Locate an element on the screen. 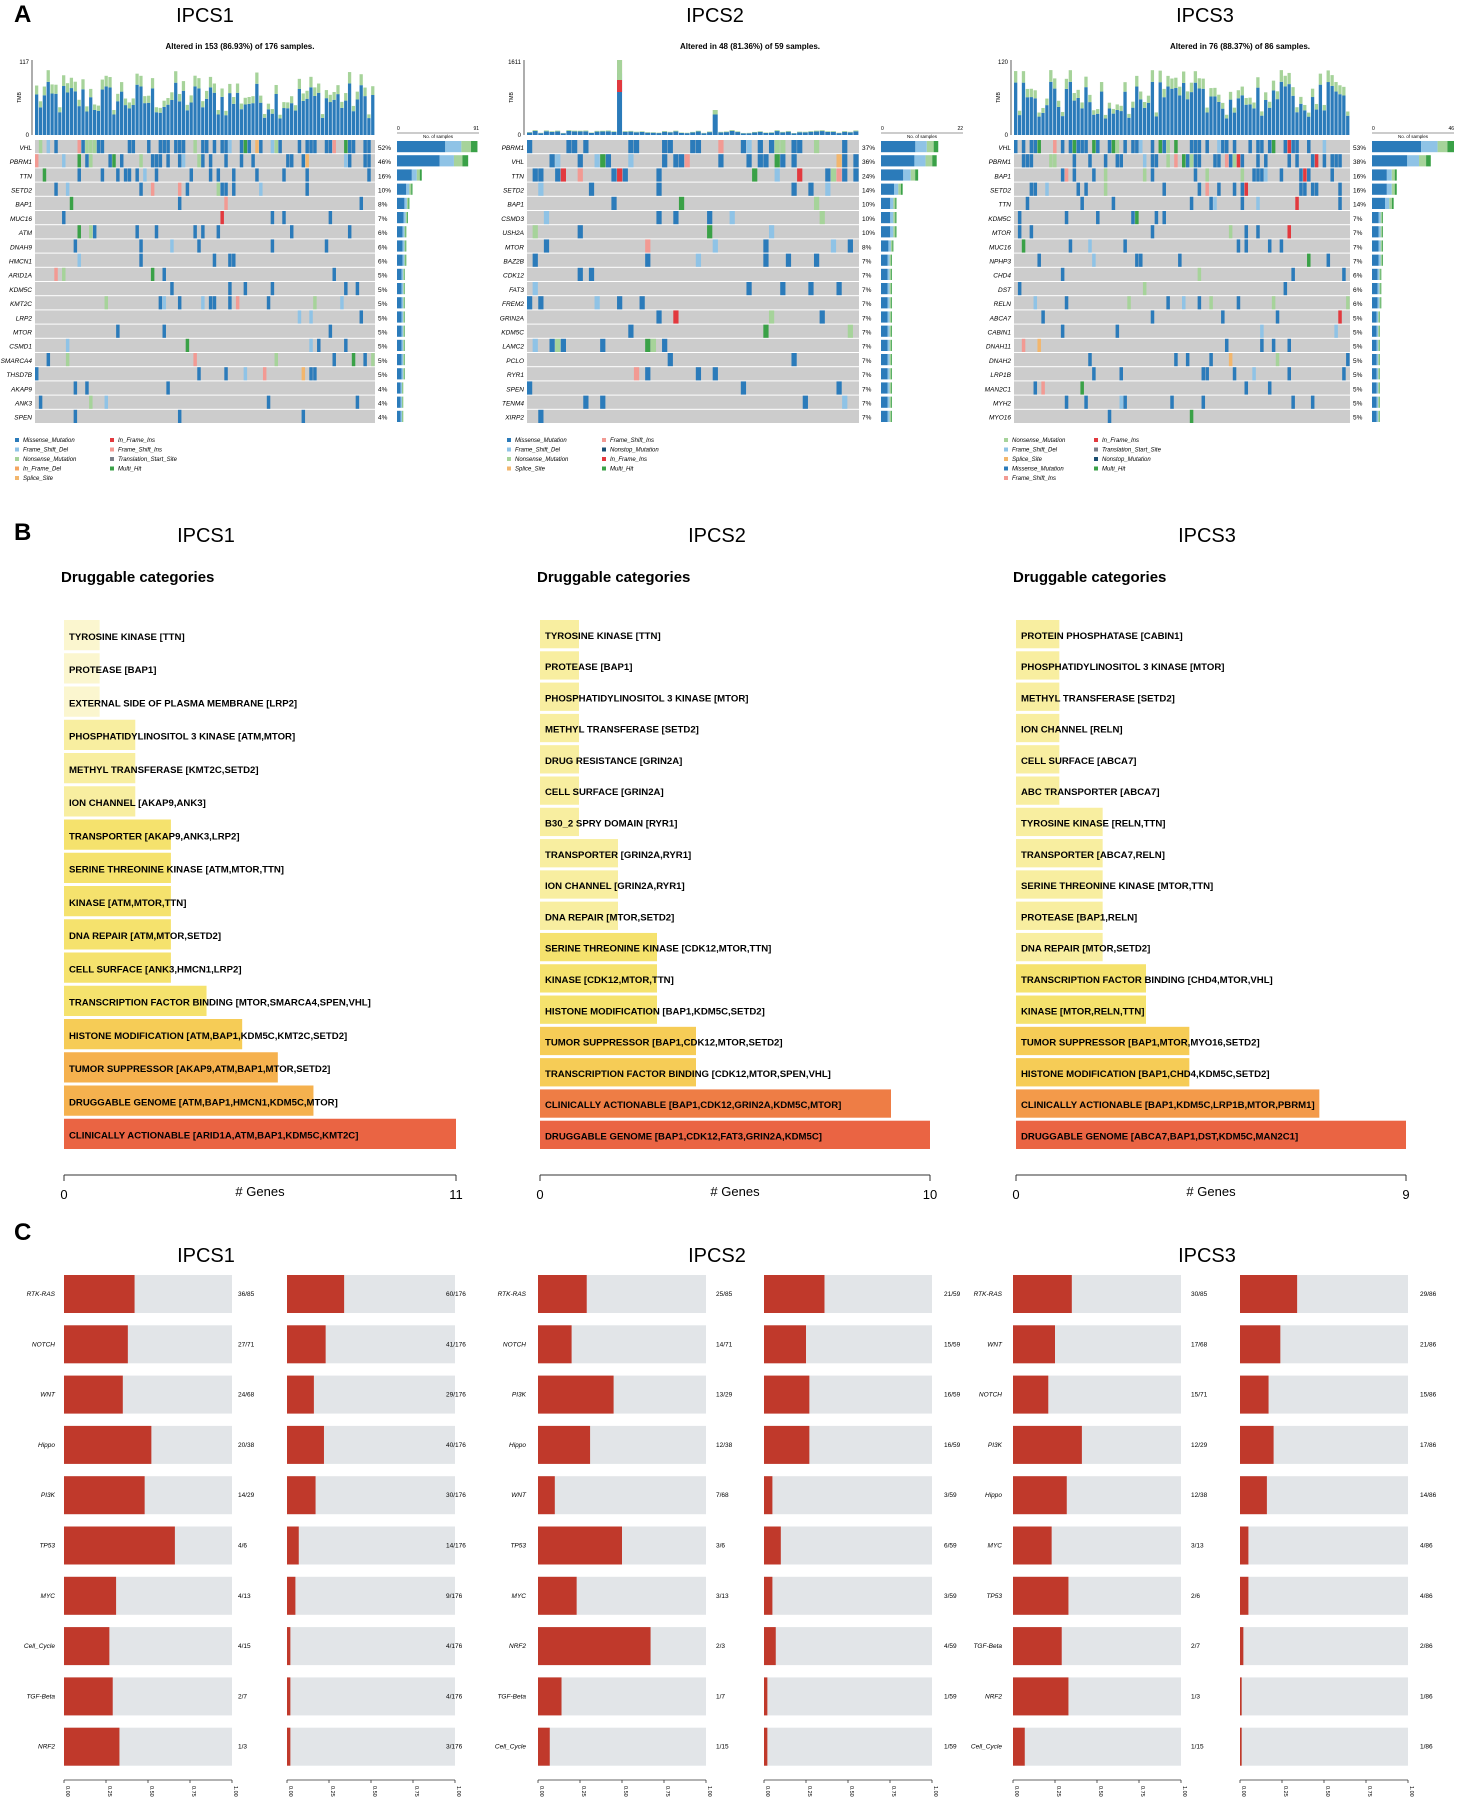 The width and height of the screenshot is (1463, 1812). pathway-samples-label: 3/59 is located at coordinates (950, 1596).